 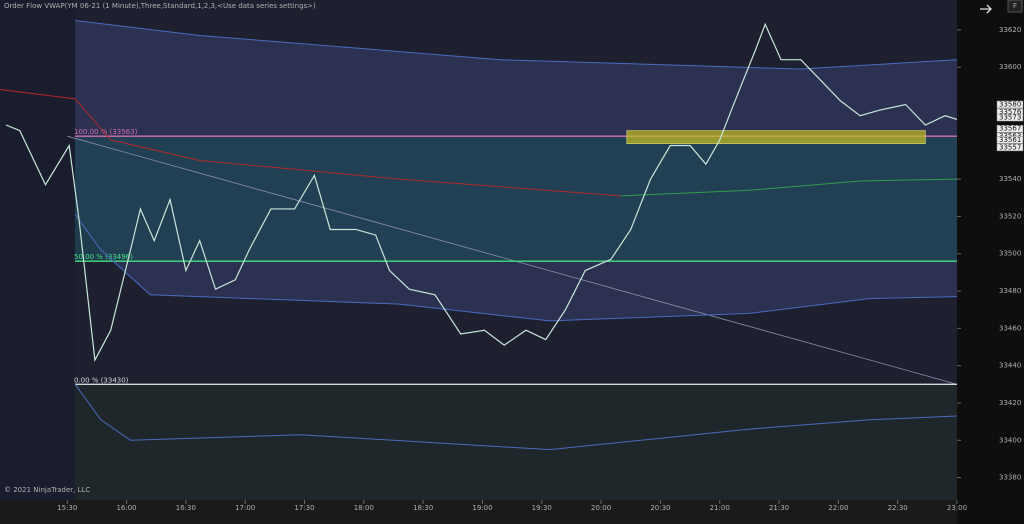 I want to click on x-tick-label: 16:30, so click(x=186, y=508).